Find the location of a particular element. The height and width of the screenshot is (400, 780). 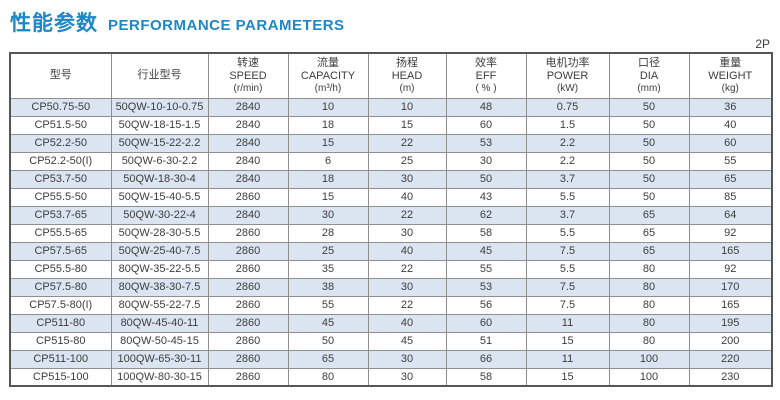

table-cell: CP511-80 is located at coordinates (60, 323).